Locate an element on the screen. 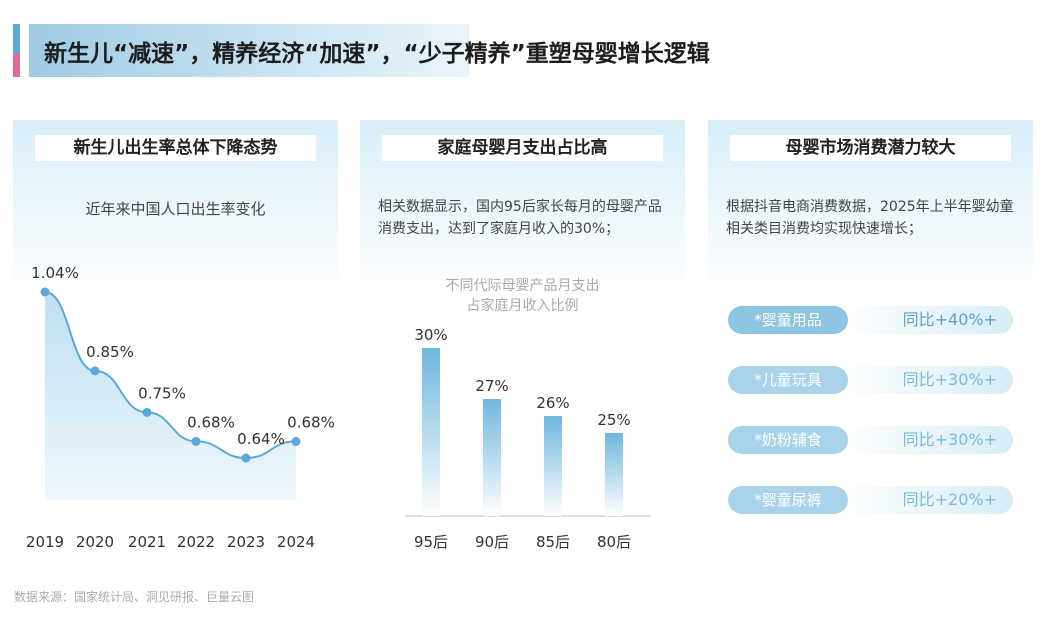 The height and width of the screenshot is (636, 1059). x-tick-label: 2022 is located at coordinates (196, 542).